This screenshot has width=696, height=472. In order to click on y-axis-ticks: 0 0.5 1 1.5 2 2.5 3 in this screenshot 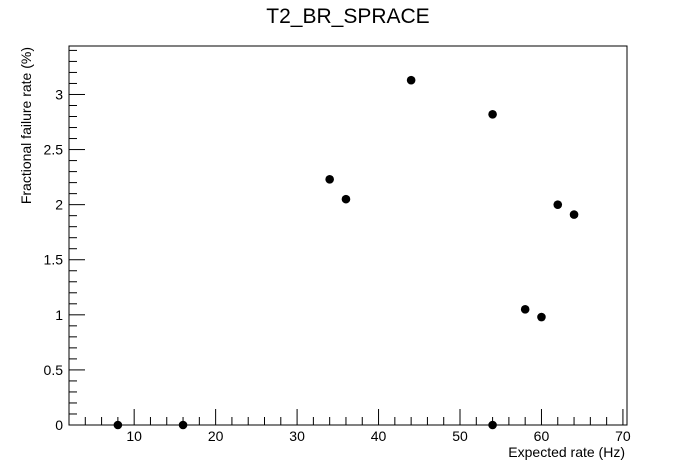, I will do `click(64, 241)`.